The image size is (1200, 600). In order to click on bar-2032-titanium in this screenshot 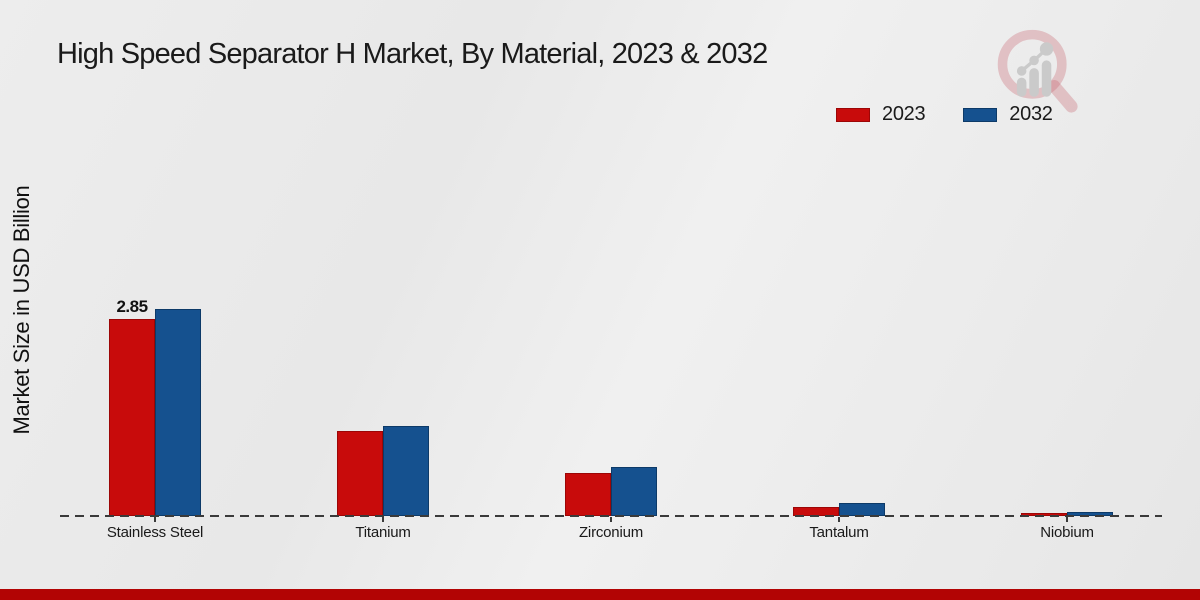, I will do `click(406, 471)`.